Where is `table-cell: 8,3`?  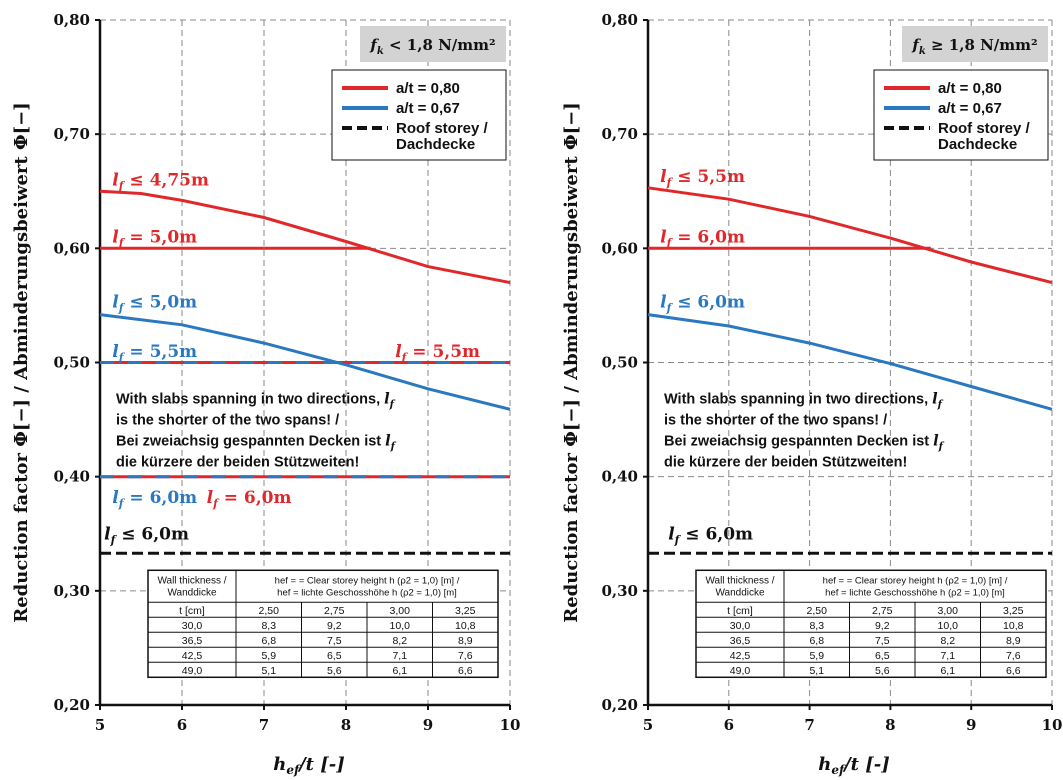
table-cell: 8,3 is located at coordinates (816, 626).